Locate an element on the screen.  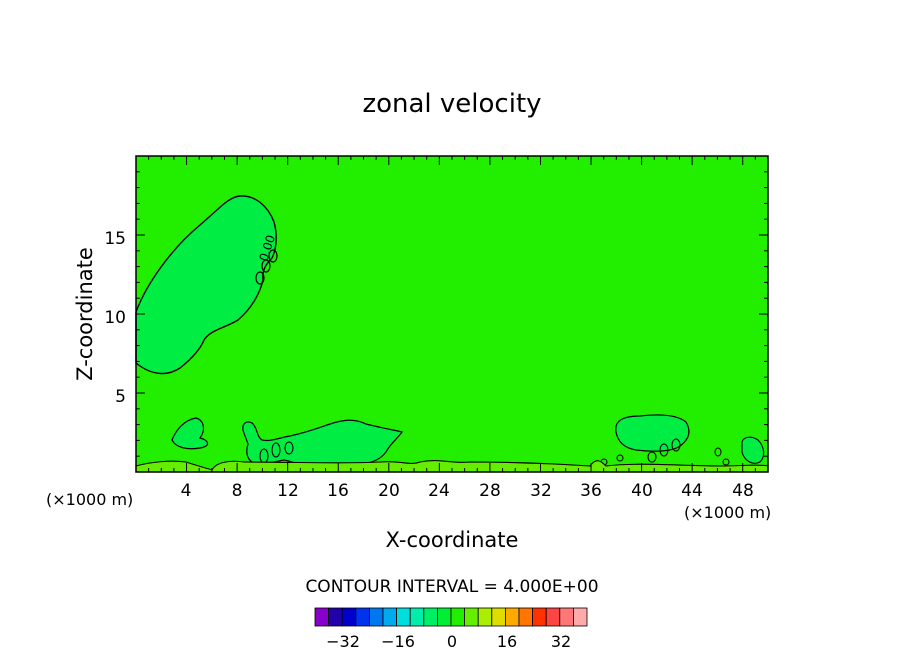
chart-title: zonal velocity is located at coordinates (451, 104).